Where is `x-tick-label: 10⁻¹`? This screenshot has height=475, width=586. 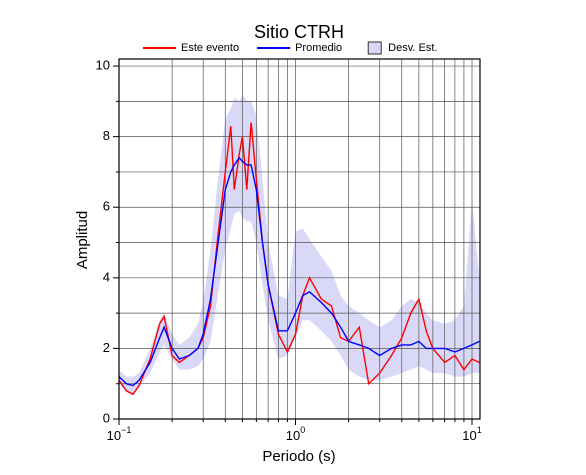
x-tick-label: 10⁻¹ is located at coordinates (119, 434).